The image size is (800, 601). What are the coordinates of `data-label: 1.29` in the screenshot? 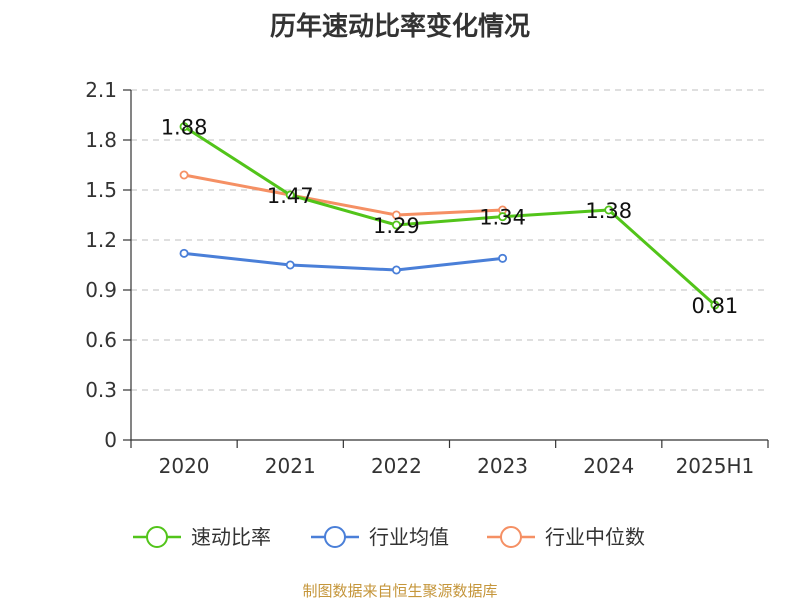 It's located at (396, 226).